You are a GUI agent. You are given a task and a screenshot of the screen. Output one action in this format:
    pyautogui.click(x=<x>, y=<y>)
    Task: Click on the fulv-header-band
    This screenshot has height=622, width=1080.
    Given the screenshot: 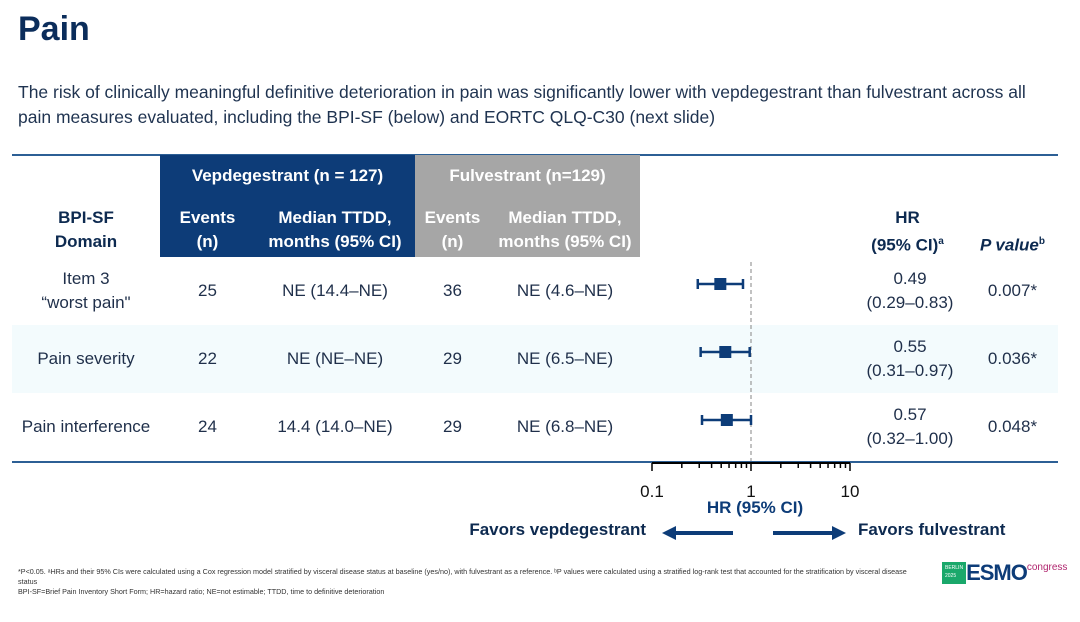 What is the action you would take?
    pyautogui.click(x=527, y=206)
    